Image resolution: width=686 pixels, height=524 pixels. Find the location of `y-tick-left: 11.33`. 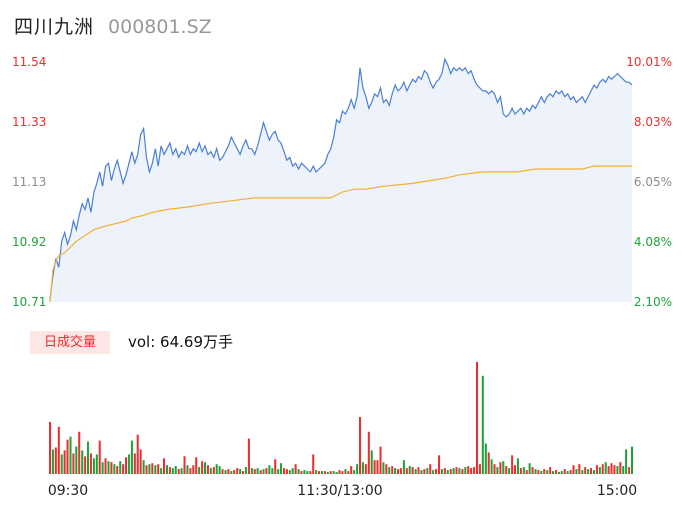

y-tick-left: 11.33 is located at coordinates (29, 122).